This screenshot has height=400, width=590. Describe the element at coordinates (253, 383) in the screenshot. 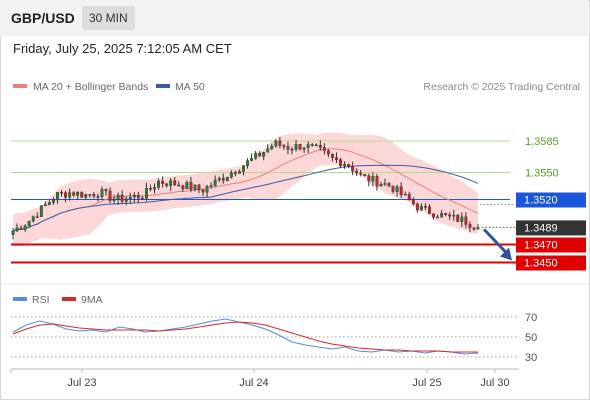

I see `x-tick-label-1: Jul 24` at that location.